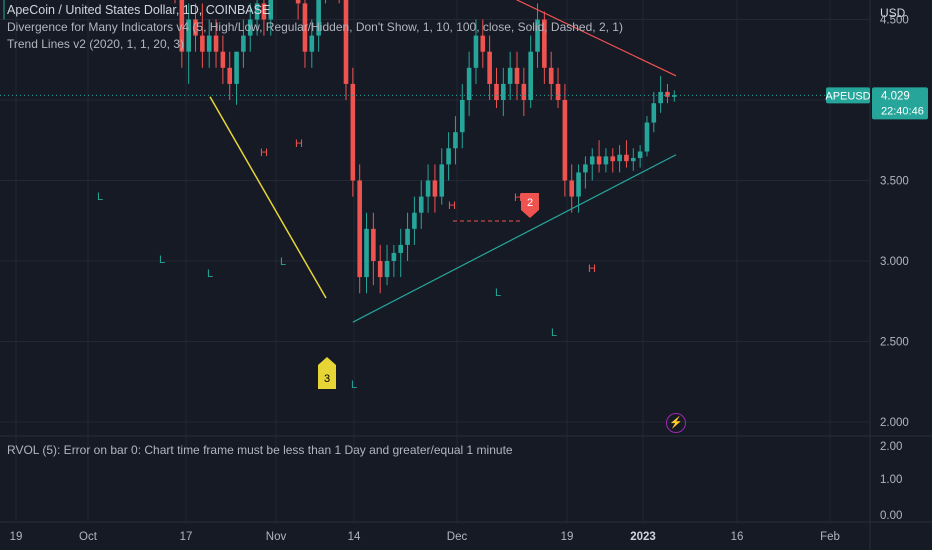 Image resolution: width=932 pixels, height=550 pixels. Describe the element at coordinates (891, 480) in the screenshot. I see `volume-axis-label: 1.00` at that location.